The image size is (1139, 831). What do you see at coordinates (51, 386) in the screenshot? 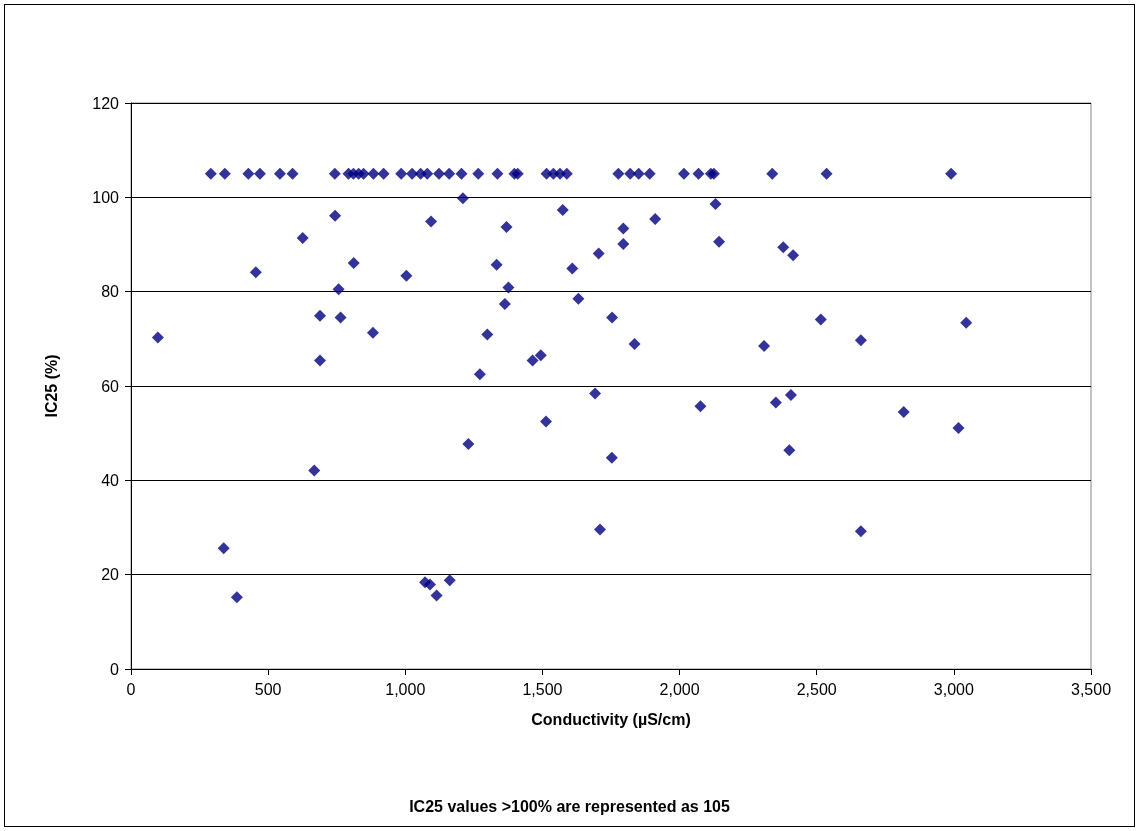
I see `y-axis-title: IC25 (%)` at bounding box center [51, 386].